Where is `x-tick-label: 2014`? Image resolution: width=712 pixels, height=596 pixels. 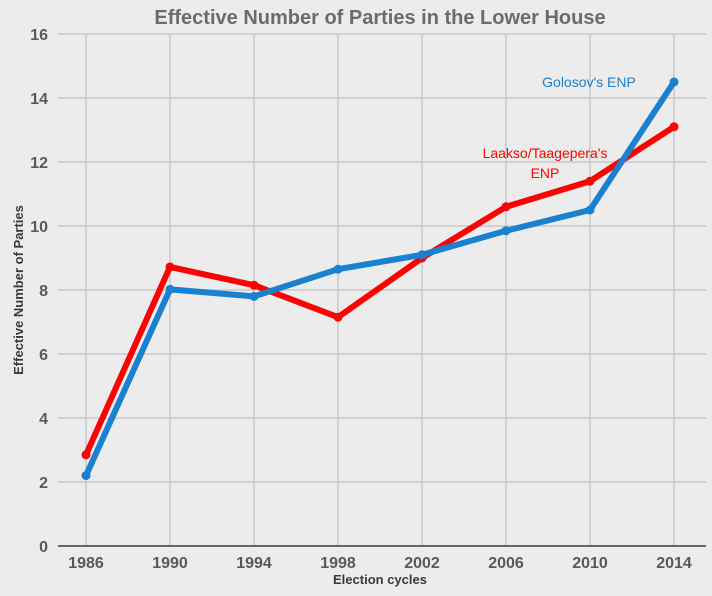
x-tick-label: 2014 is located at coordinates (674, 563).